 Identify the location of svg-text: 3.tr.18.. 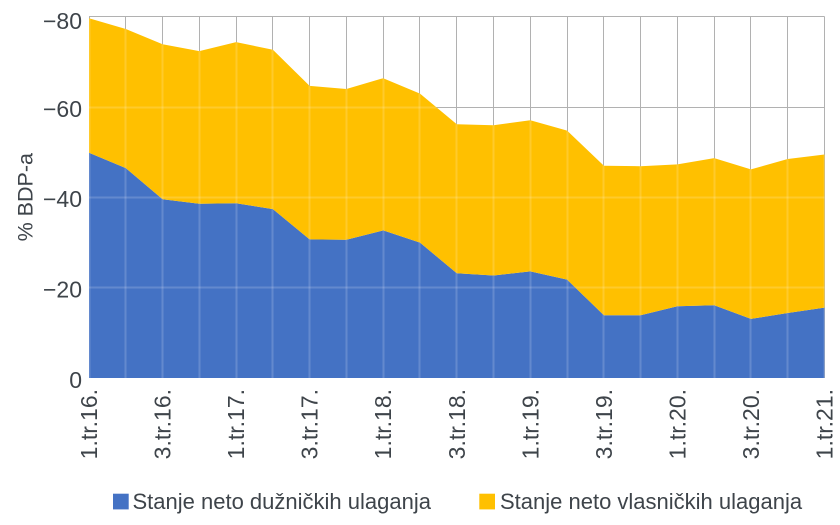
(457, 424).